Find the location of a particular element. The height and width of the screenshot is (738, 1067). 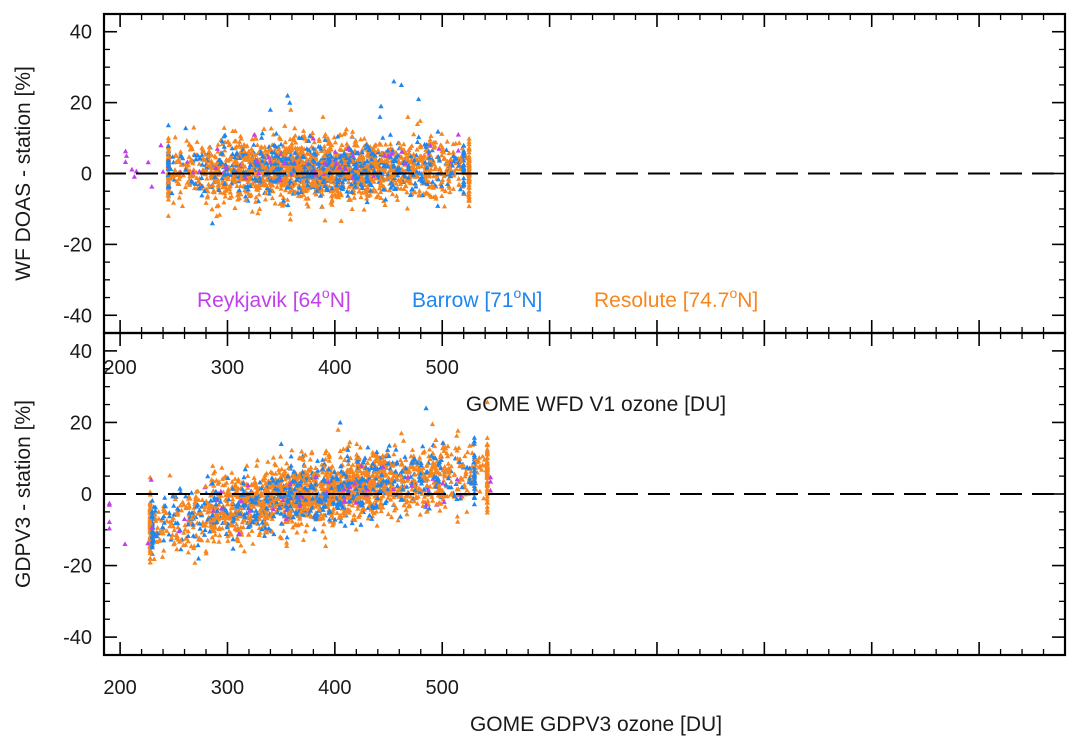

y-tick-label: 40 is located at coordinates (81, 352).